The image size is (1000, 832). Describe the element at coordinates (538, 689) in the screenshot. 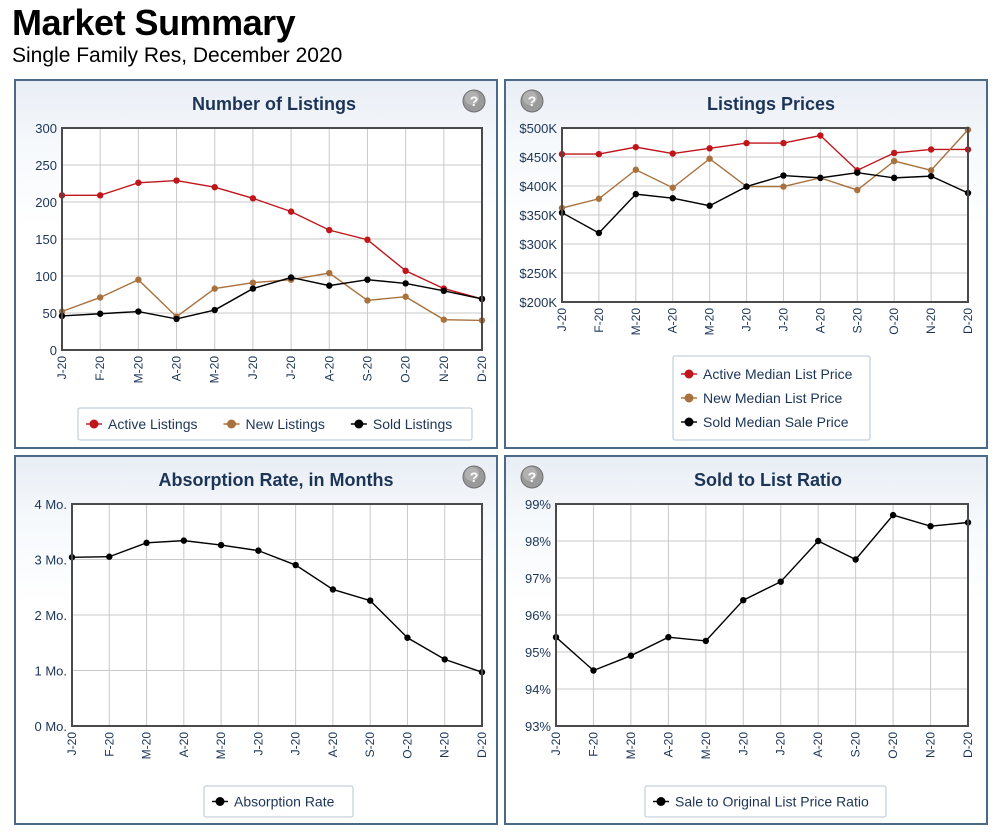

I see `y-tick-label: 94%` at that location.